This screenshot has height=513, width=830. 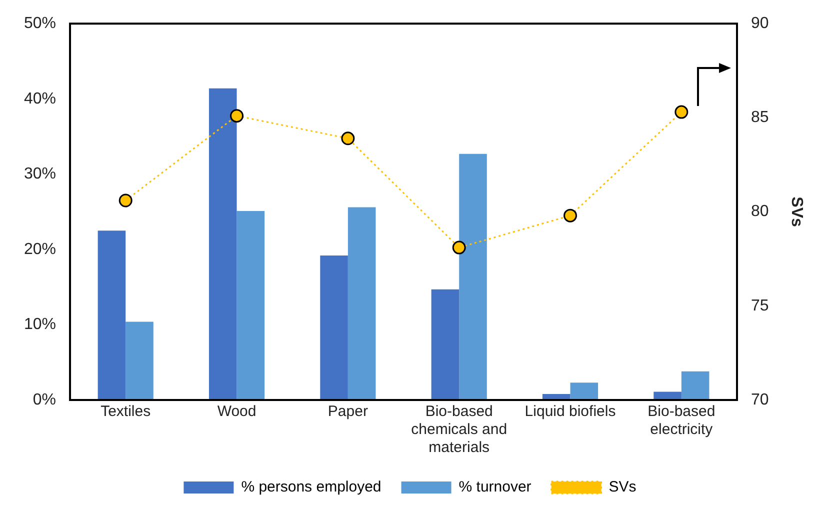 I want to click on x-tick-label: Bio-based chemicals and materials, so click(x=459, y=429).